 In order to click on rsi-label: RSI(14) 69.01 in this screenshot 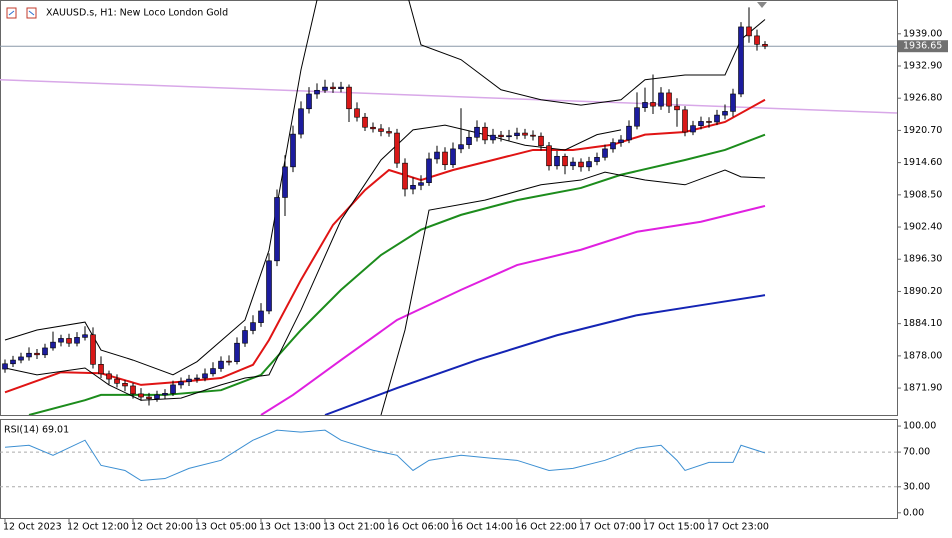, I will do `click(36, 430)`.